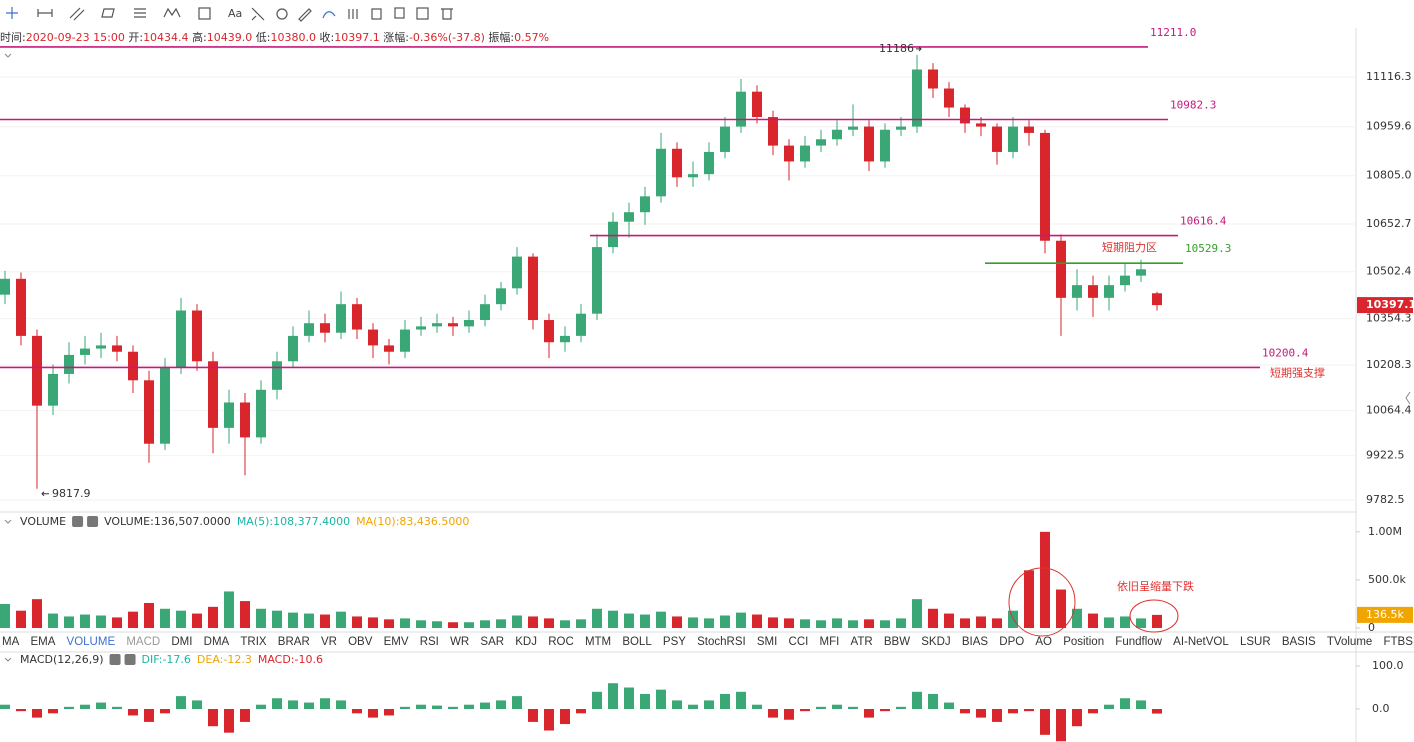 The width and height of the screenshot is (1414, 742). I want to click on measure-tool, so click(204, 13).